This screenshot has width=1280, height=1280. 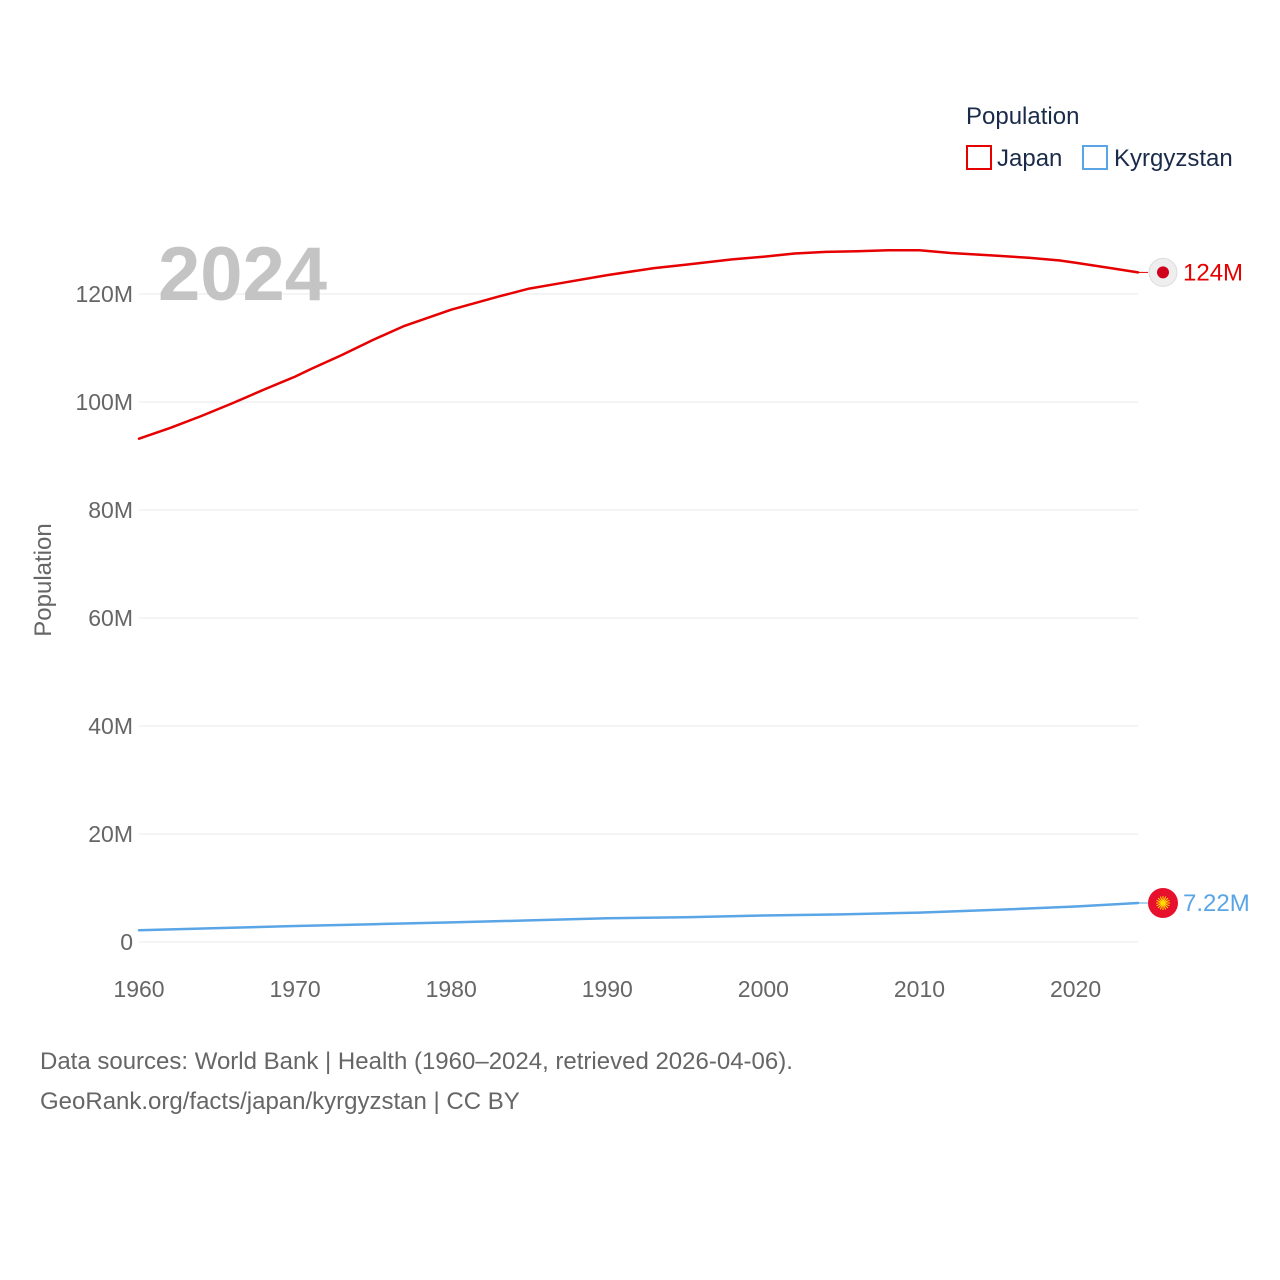 I want to click on y-axis-ticks: 0 20M 40M 60M 80M 100M 120M, so click(x=104, y=618).